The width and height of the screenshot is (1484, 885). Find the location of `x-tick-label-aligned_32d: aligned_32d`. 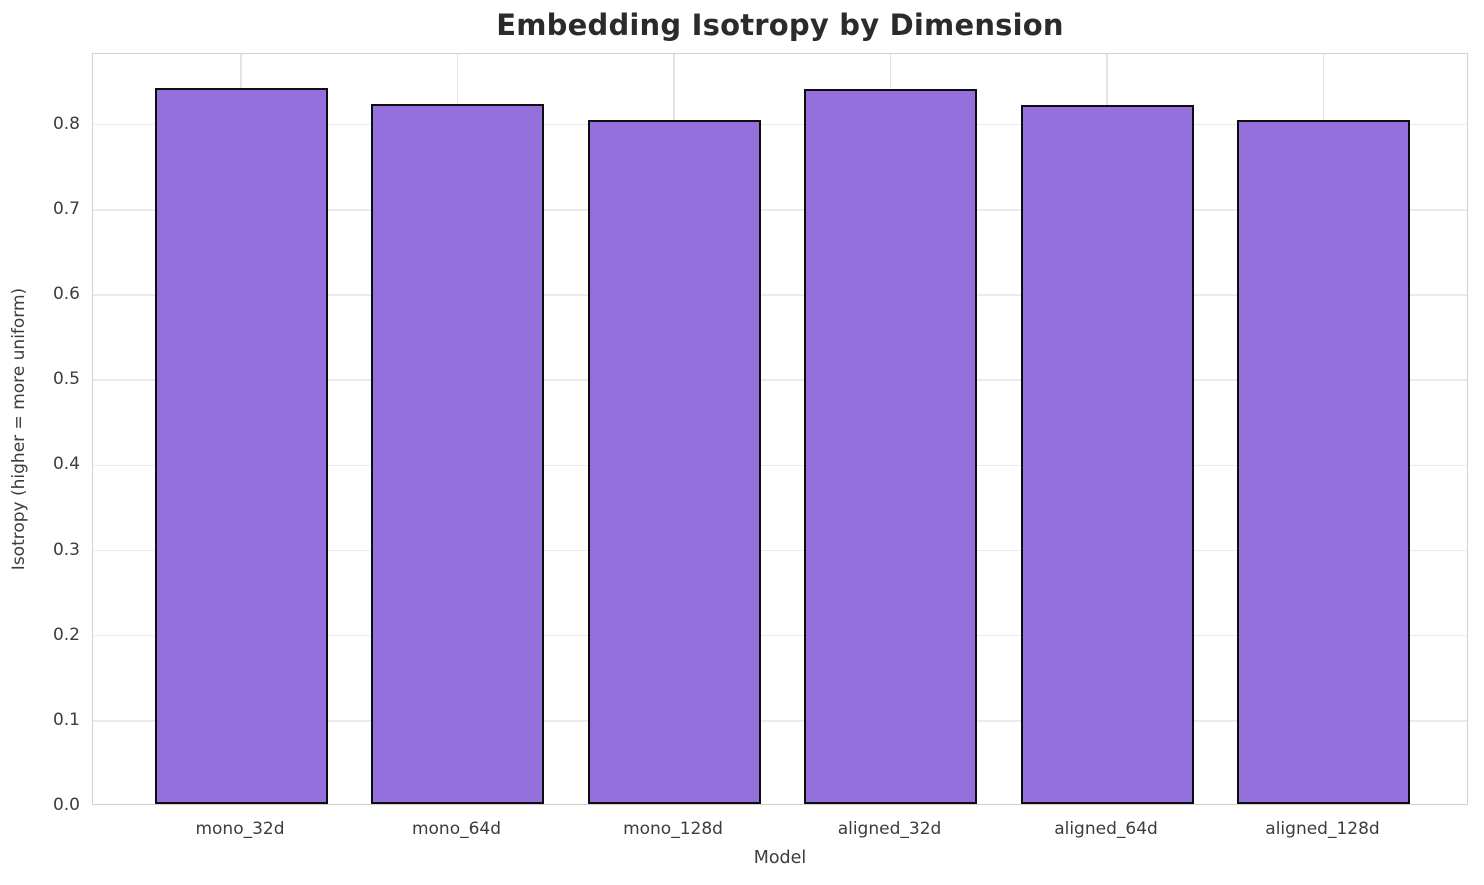

x-tick-label-aligned_32d: aligned_32d is located at coordinates (889, 829).